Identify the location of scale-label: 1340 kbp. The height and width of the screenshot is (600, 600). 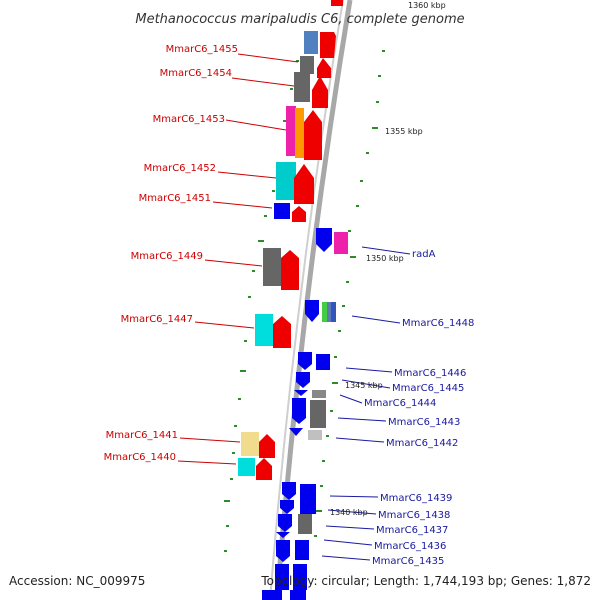
(349, 512).